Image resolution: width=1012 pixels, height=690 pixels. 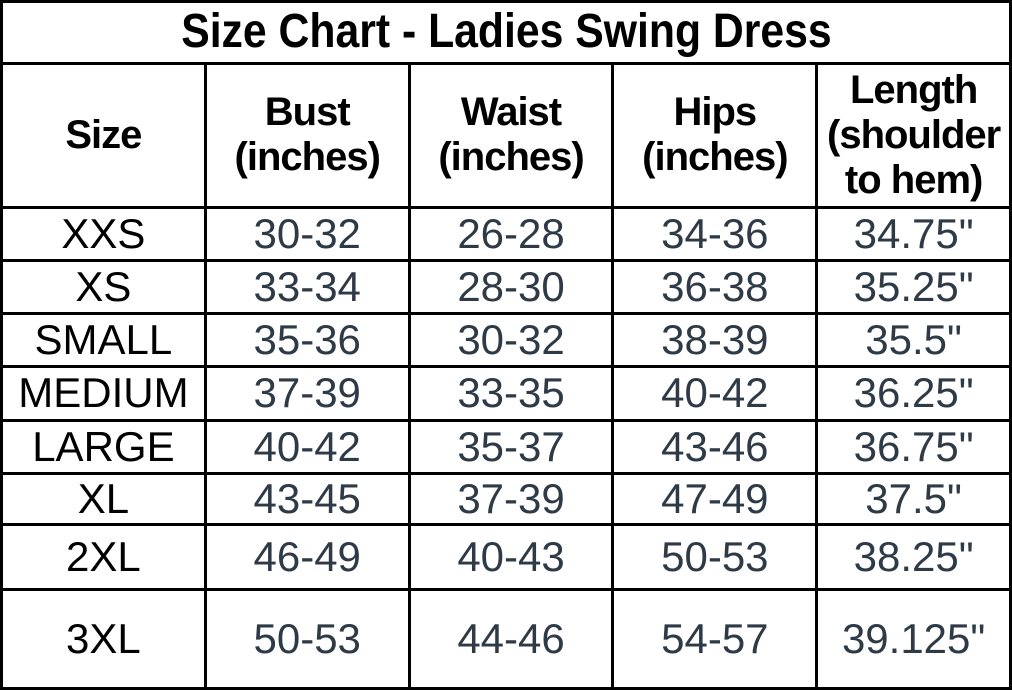 I want to click on chart-title-cell: Size Chart - Ladies Swing Dress, so click(x=506, y=32).